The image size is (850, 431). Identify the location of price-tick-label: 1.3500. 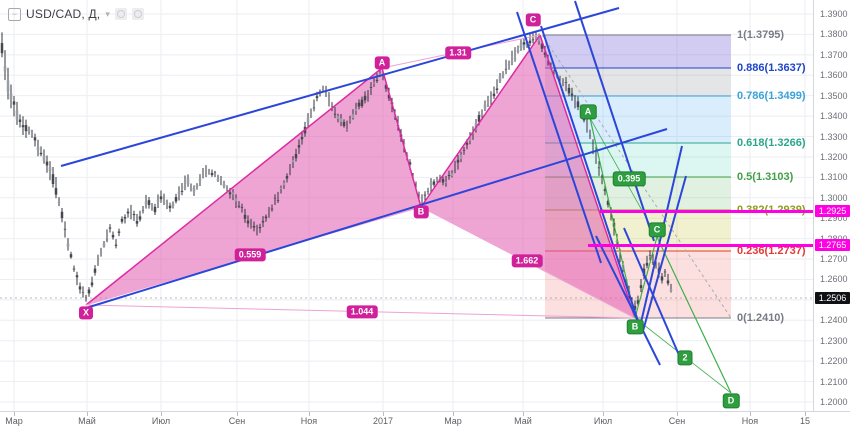
(834, 95).